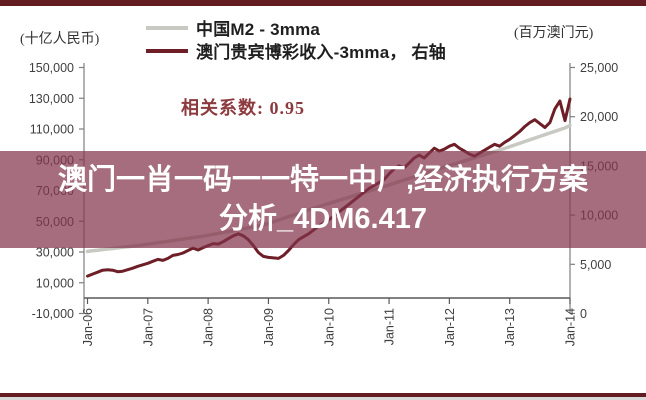 This screenshot has height=400, width=646. I want to click on m2-legend-label: 中国M2 - 3mma, so click(258, 29).